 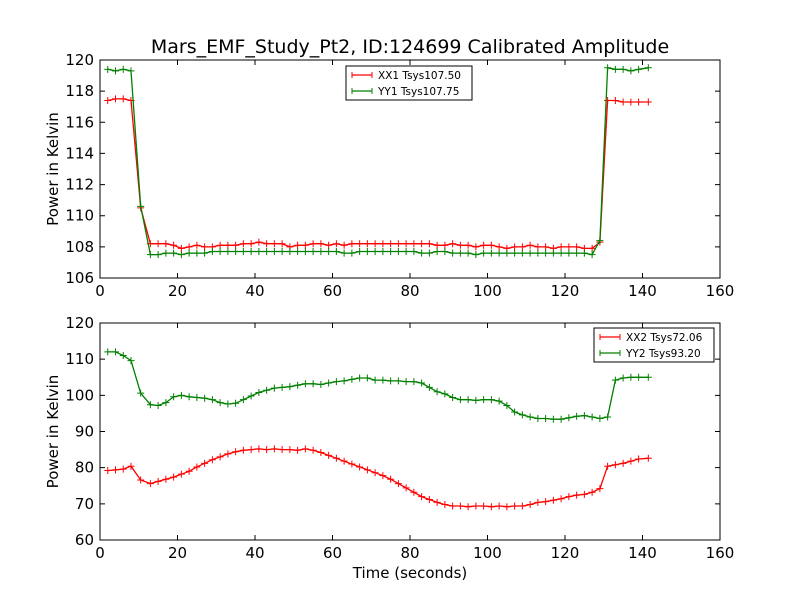 I want to click on y-tick-label: 110, so click(x=79, y=359).